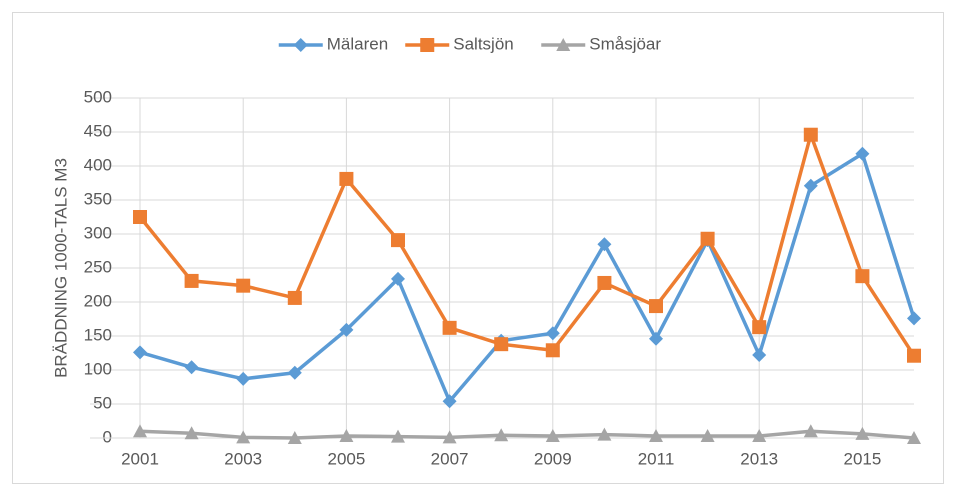 This screenshot has height=501, width=956. What do you see at coordinates (60, 268) in the screenshot?
I see `y-axis-label: BRÄDDNING 1000-TALS M3` at bounding box center [60, 268].